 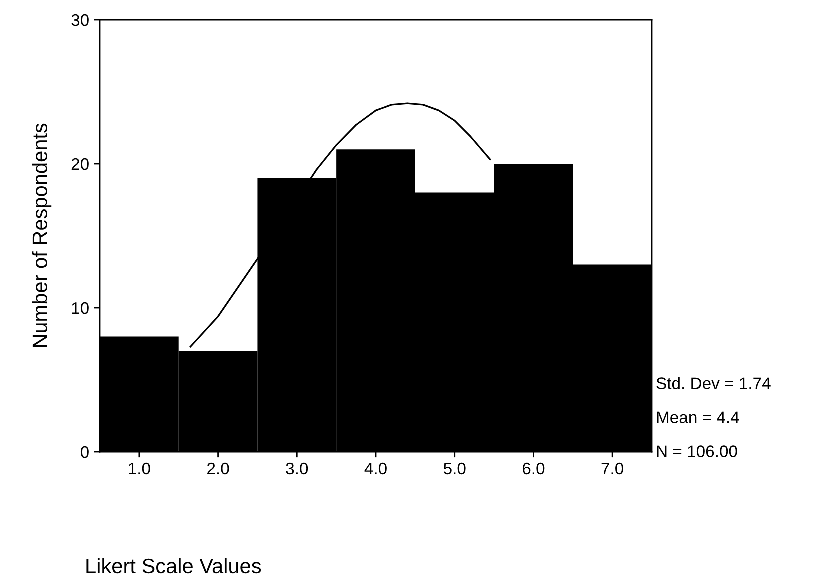 What do you see at coordinates (139, 468) in the screenshot?
I see `x-tick-label: 1.0` at bounding box center [139, 468].